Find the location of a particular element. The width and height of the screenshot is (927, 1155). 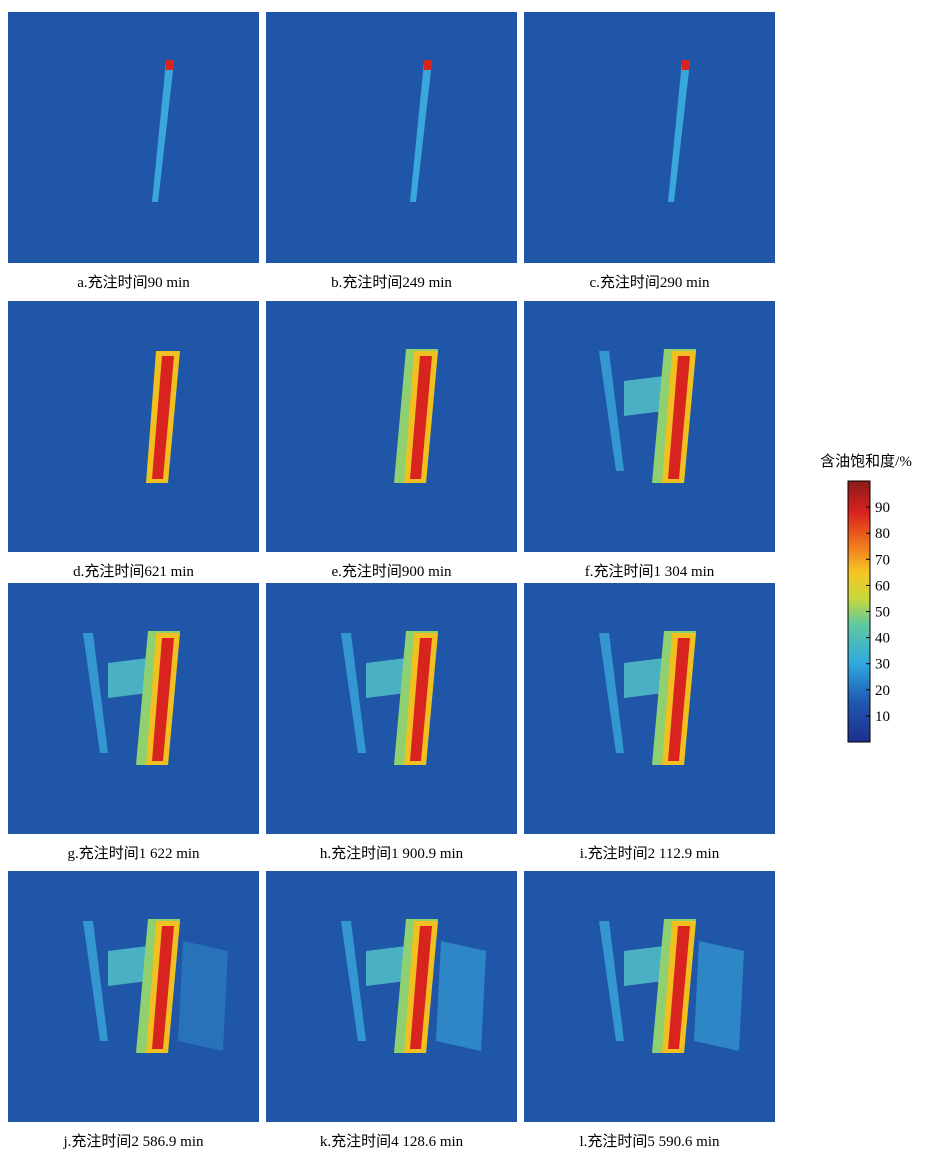

panel-caption: i.充注时间2 112.9 min is located at coordinates (650, 853).